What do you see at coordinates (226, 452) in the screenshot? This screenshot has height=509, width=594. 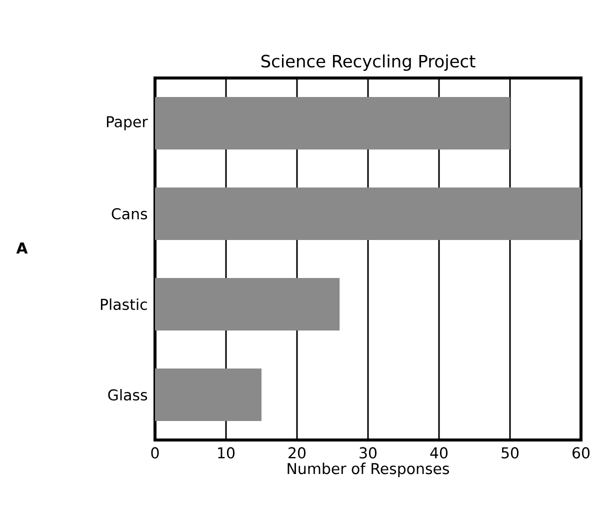 I see `x-tick-label: 10` at bounding box center [226, 452].